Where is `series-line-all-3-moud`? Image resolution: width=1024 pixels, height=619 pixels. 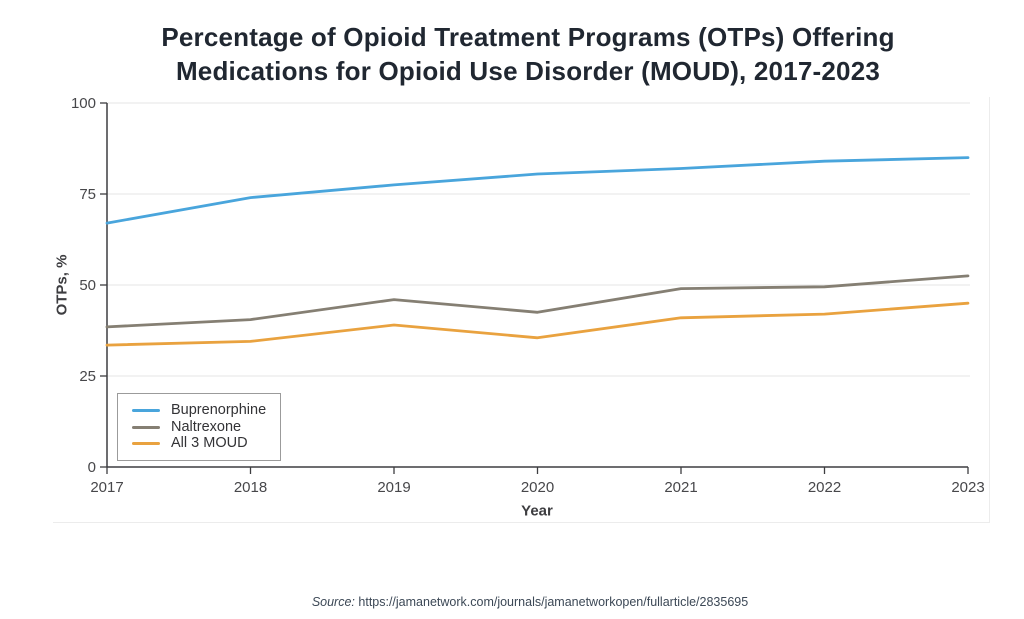
series-line-all-3-moud is located at coordinates (537, 324).